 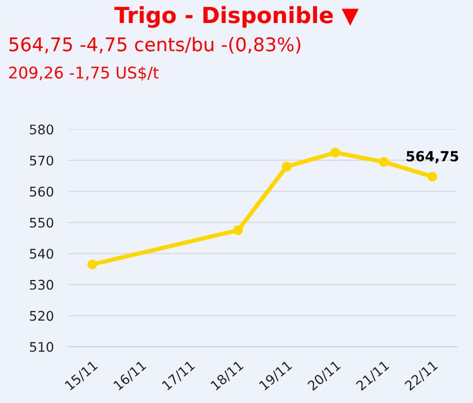 I want to click on chart-subtitle: 564,75 -4,75 cents/bu -(0,83%), so click(x=154, y=45).